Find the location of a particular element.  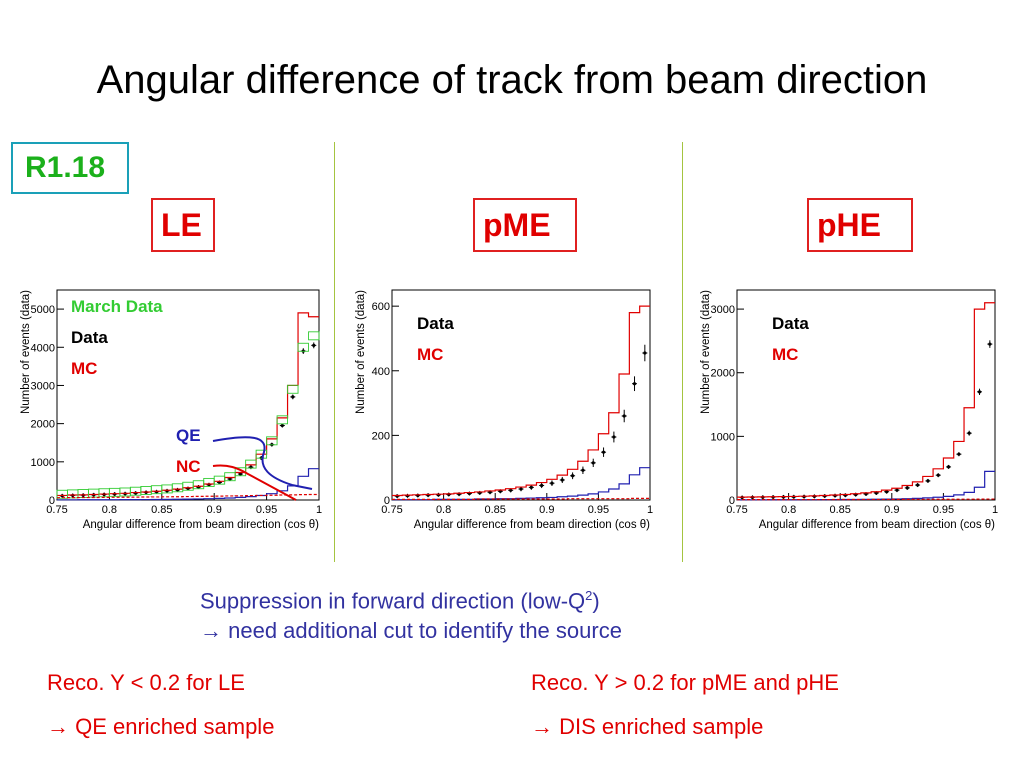

panel-label-pme: pME is located at coordinates (525, 225).